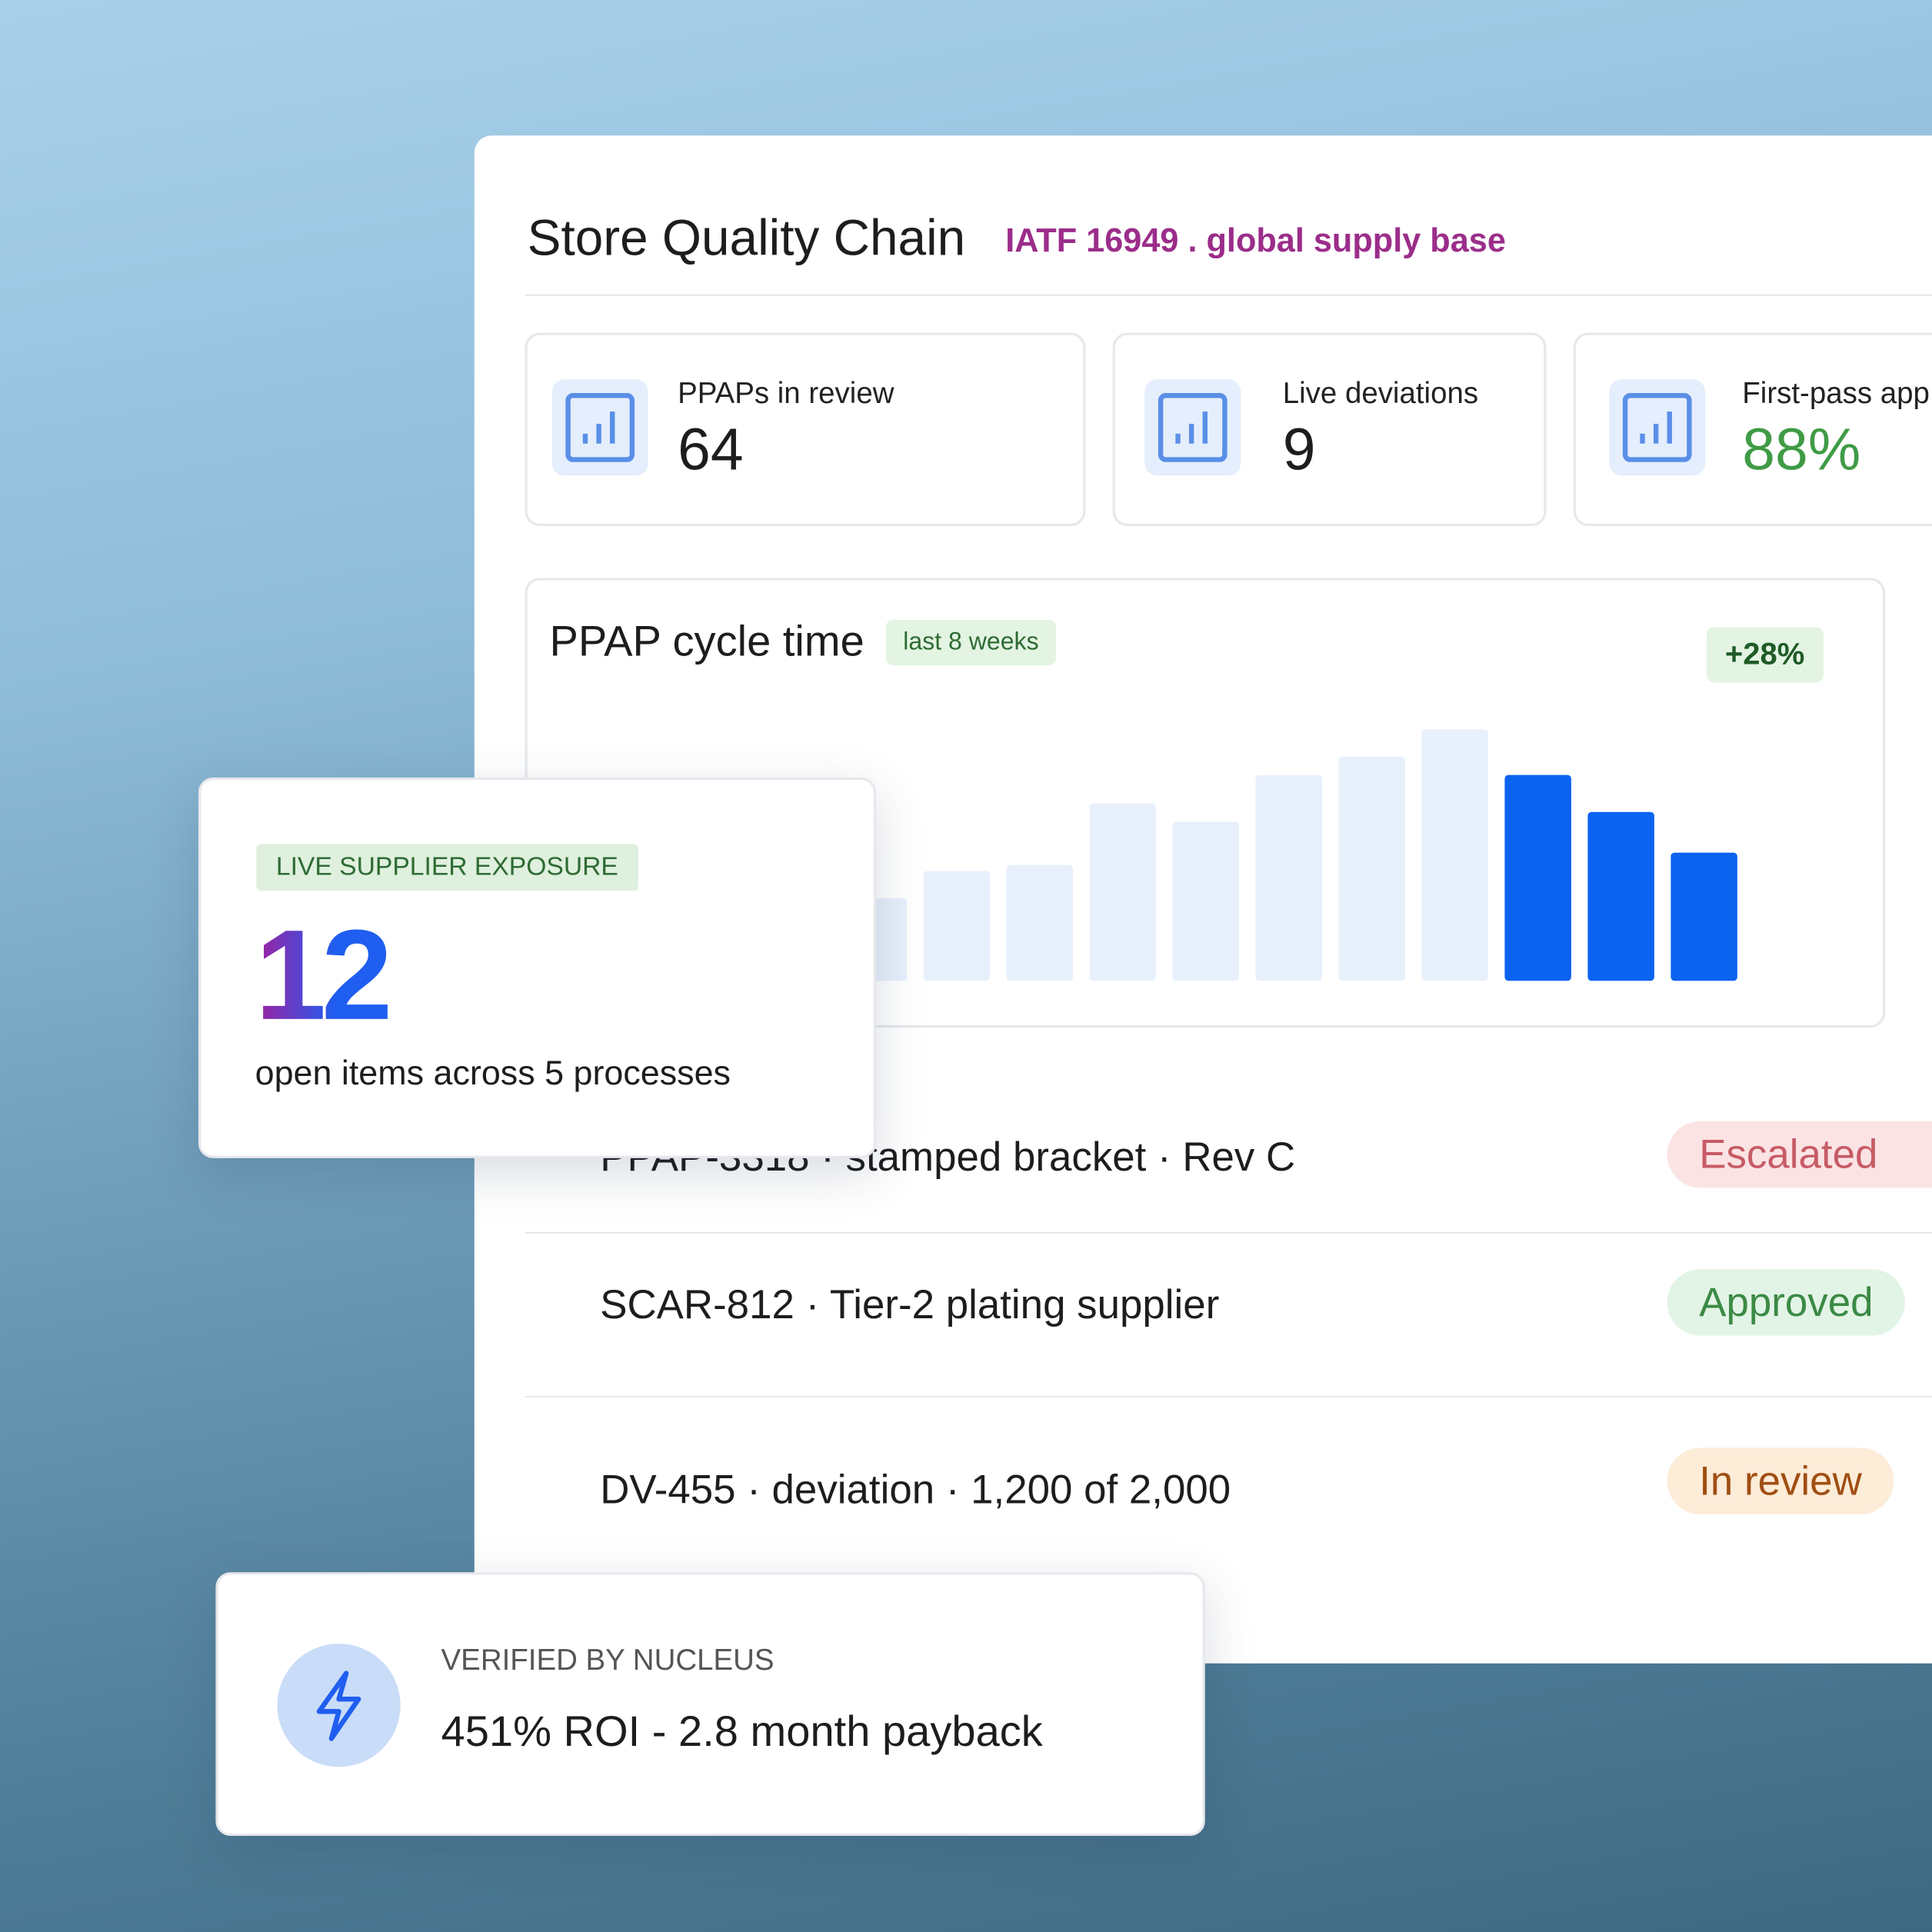  What do you see at coordinates (1380, 394) in the screenshot?
I see `kpi-label: Live deviations` at bounding box center [1380, 394].